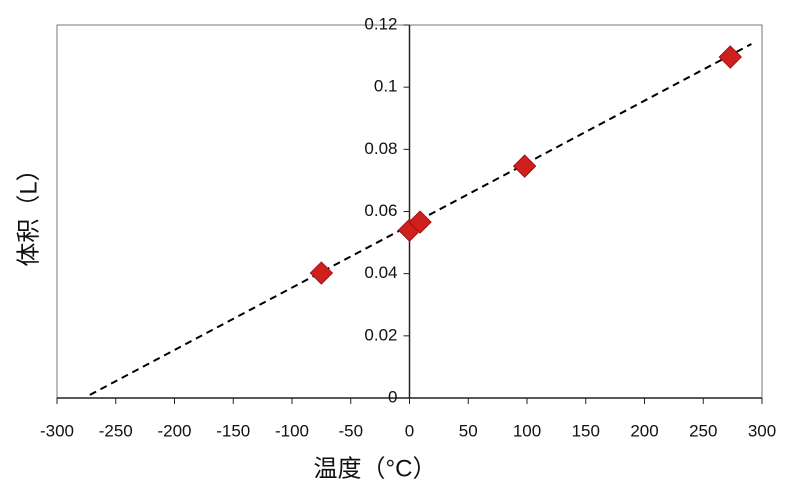 The image size is (800, 501). Describe the element at coordinates (380, 23) in the screenshot. I see `y-tick-label: 0.12` at that location.